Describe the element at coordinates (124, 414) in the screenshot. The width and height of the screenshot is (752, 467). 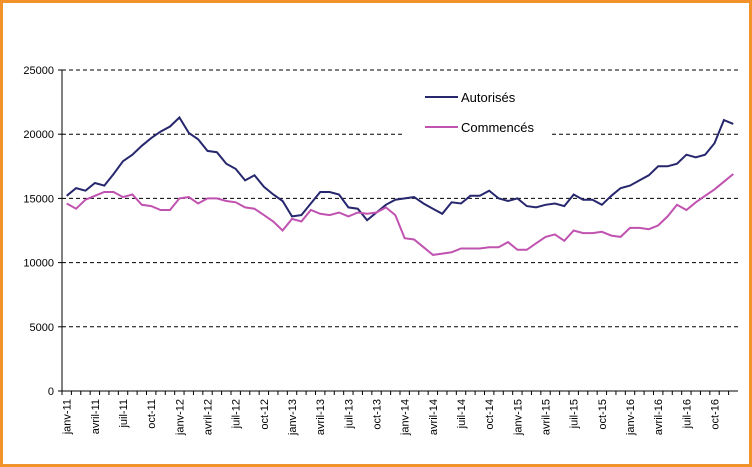
I see `x-tick-label: juil-11` at that location.